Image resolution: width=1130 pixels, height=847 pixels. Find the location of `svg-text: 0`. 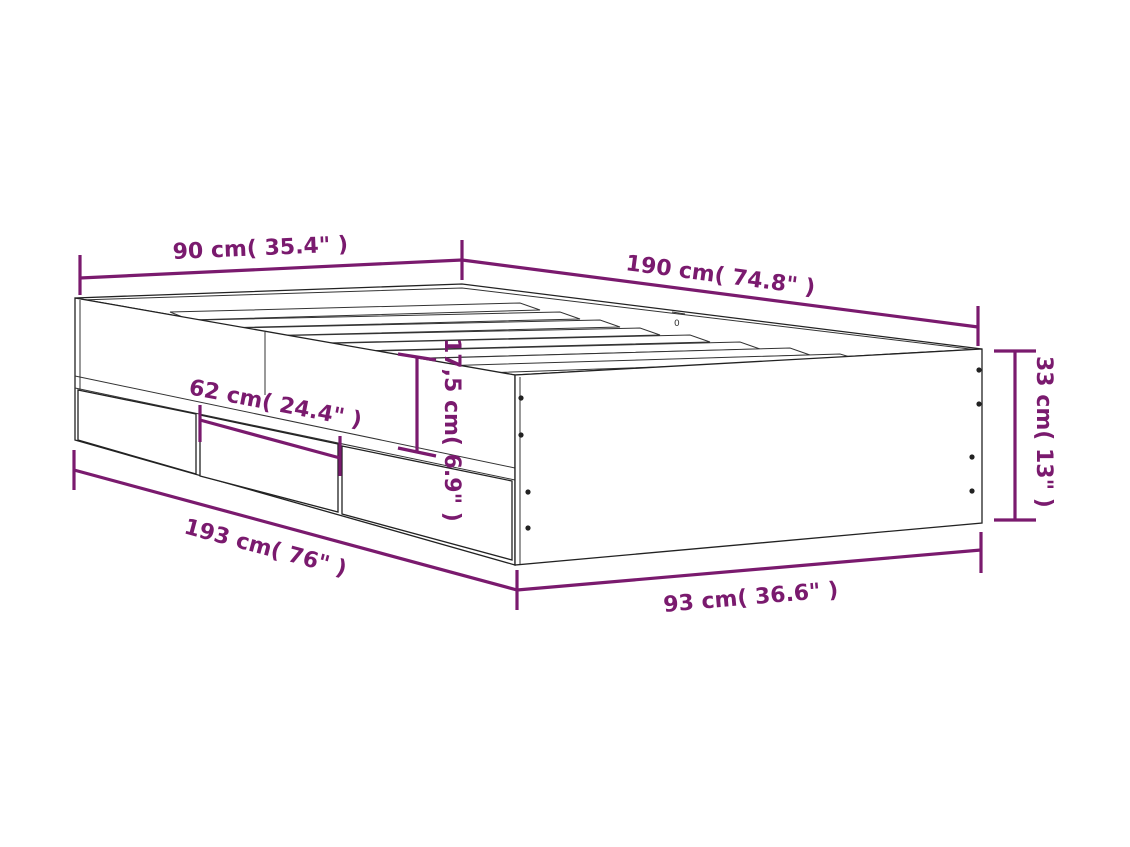

svg-text: 0 is located at coordinates (677, 324).